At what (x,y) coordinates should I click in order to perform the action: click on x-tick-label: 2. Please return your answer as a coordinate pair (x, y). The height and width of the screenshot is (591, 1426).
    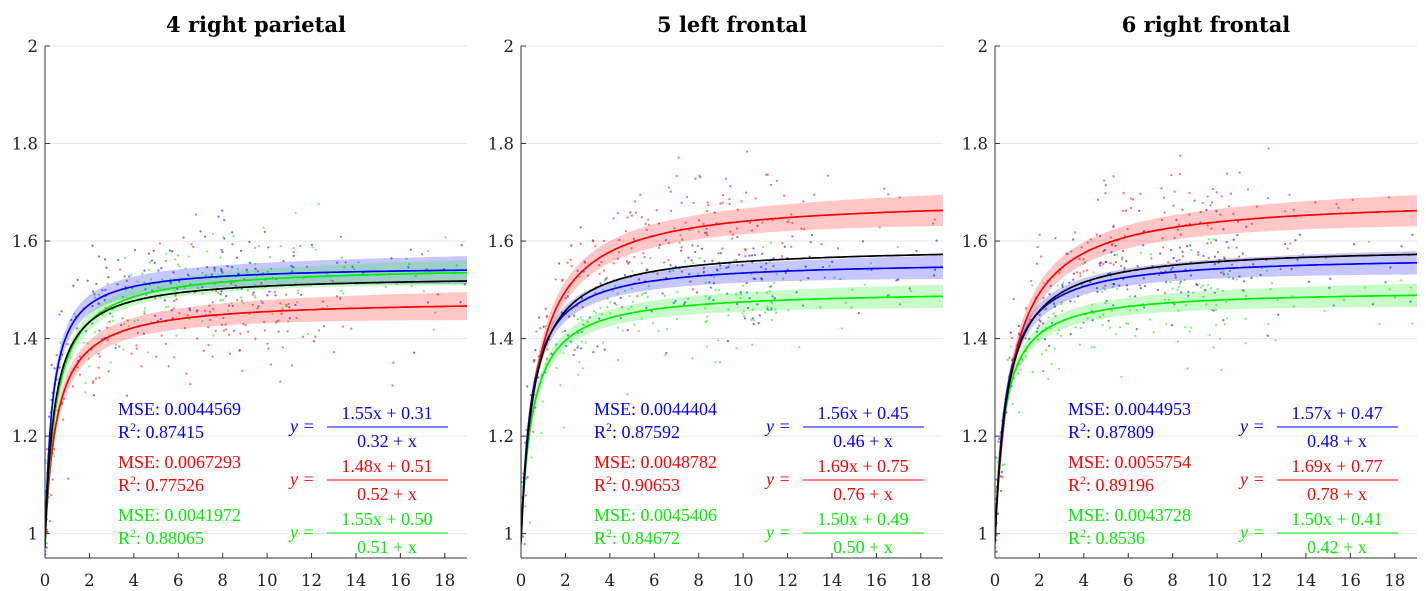
    Looking at the image, I should click on (1039, 580).